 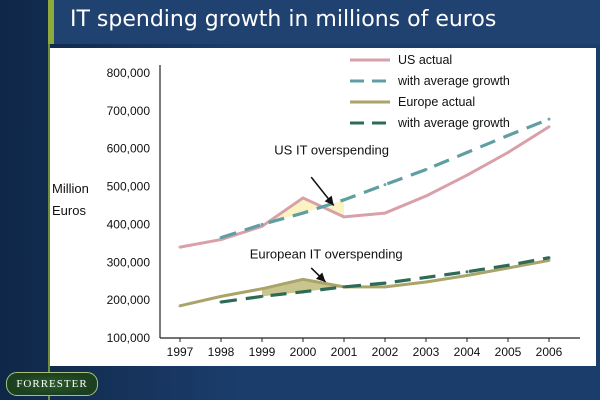 What do you see at coordinates (49, 200) in the screenshot?
I see `slide-left-rule` at bounding box center [49, 200].